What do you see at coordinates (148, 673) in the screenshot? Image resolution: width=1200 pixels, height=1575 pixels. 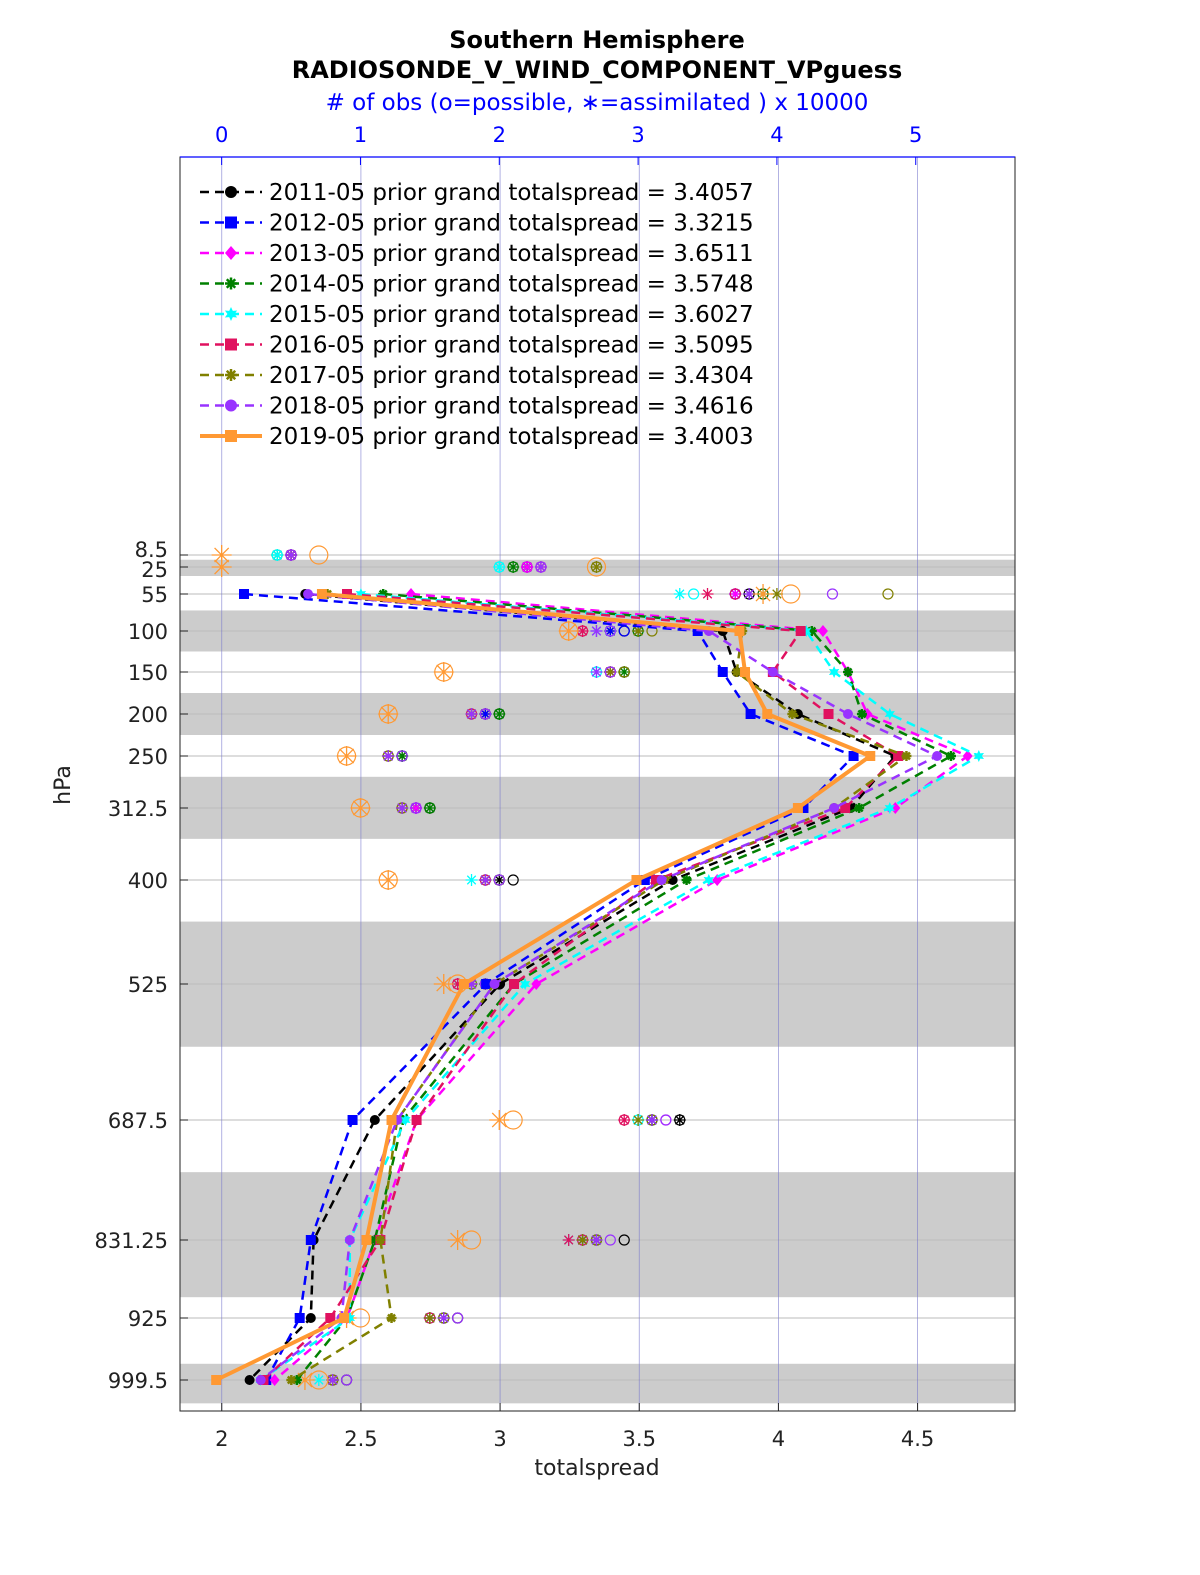 I see `y-tick-label: 150` at bounding box center [148, 673].